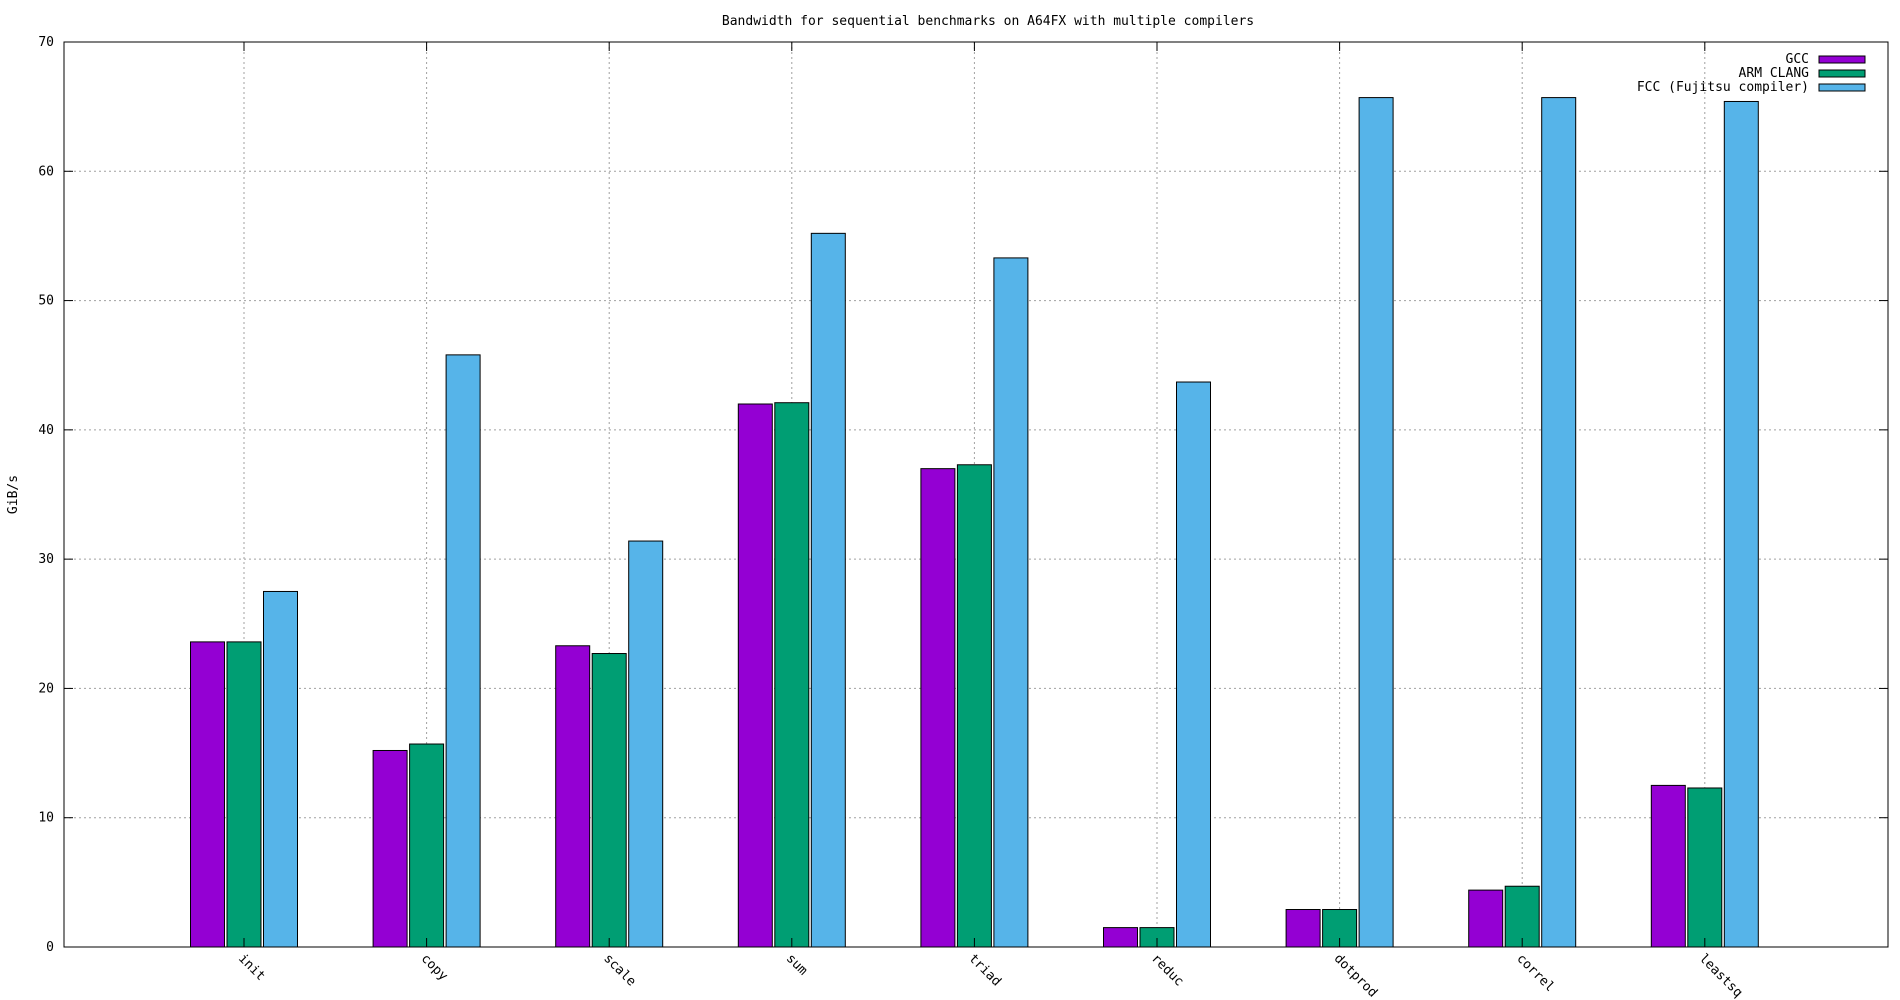 This screenshot has width=1900, height=1000. What do you see at coordinates (1120, 937) in the screenshot?
I see `bar-gcc-reduc` at bounding box center [1120, 937].